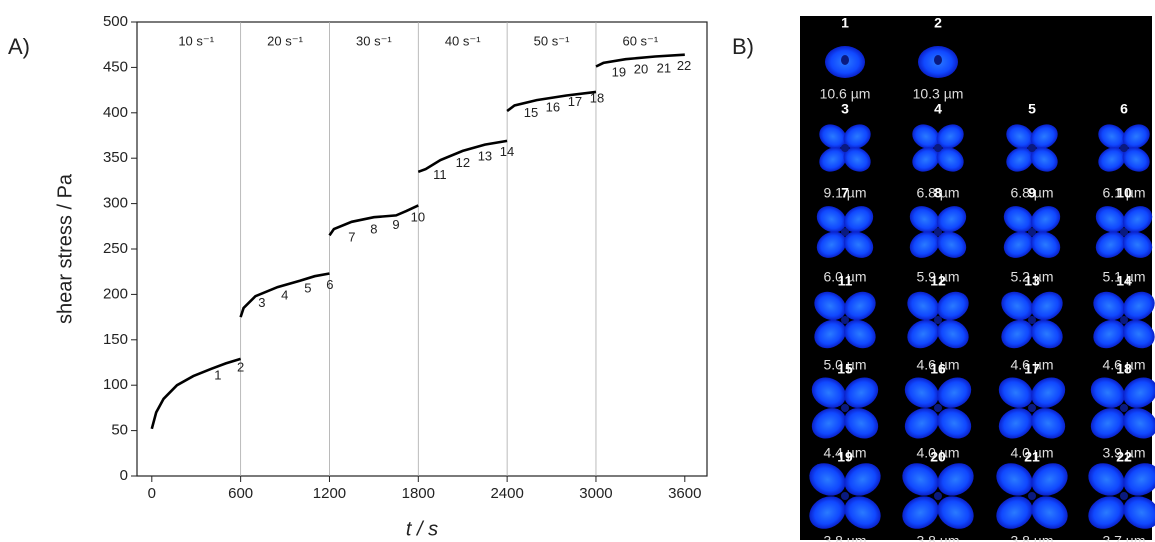 This screenshot has height=542, width=1155. What do you see at coordinates (115, 203) in the screenshot?
I see `y-tick-label: 300` at bounding box center [115, 203].